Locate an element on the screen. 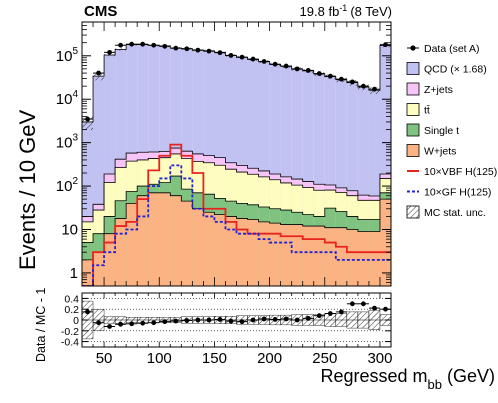 This screenshot has height=403, width=498. legend-label: Z+jets is located at coordinates (438, 90).